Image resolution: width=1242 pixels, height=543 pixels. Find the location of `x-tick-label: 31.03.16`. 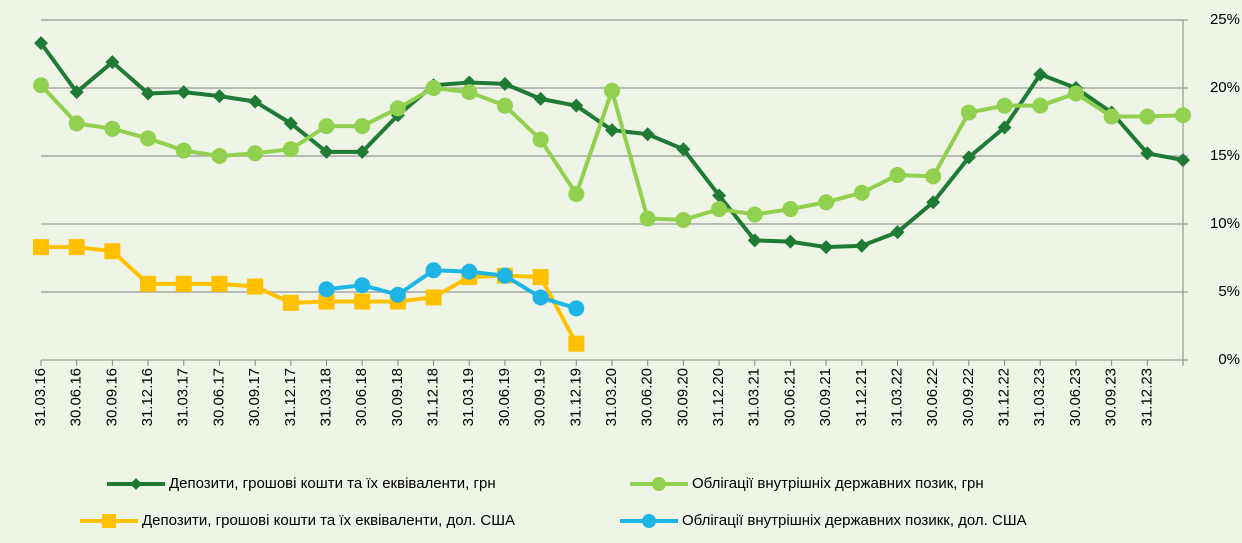

x-tick-label: 31.03.16 is located at coordinates (40, 397).